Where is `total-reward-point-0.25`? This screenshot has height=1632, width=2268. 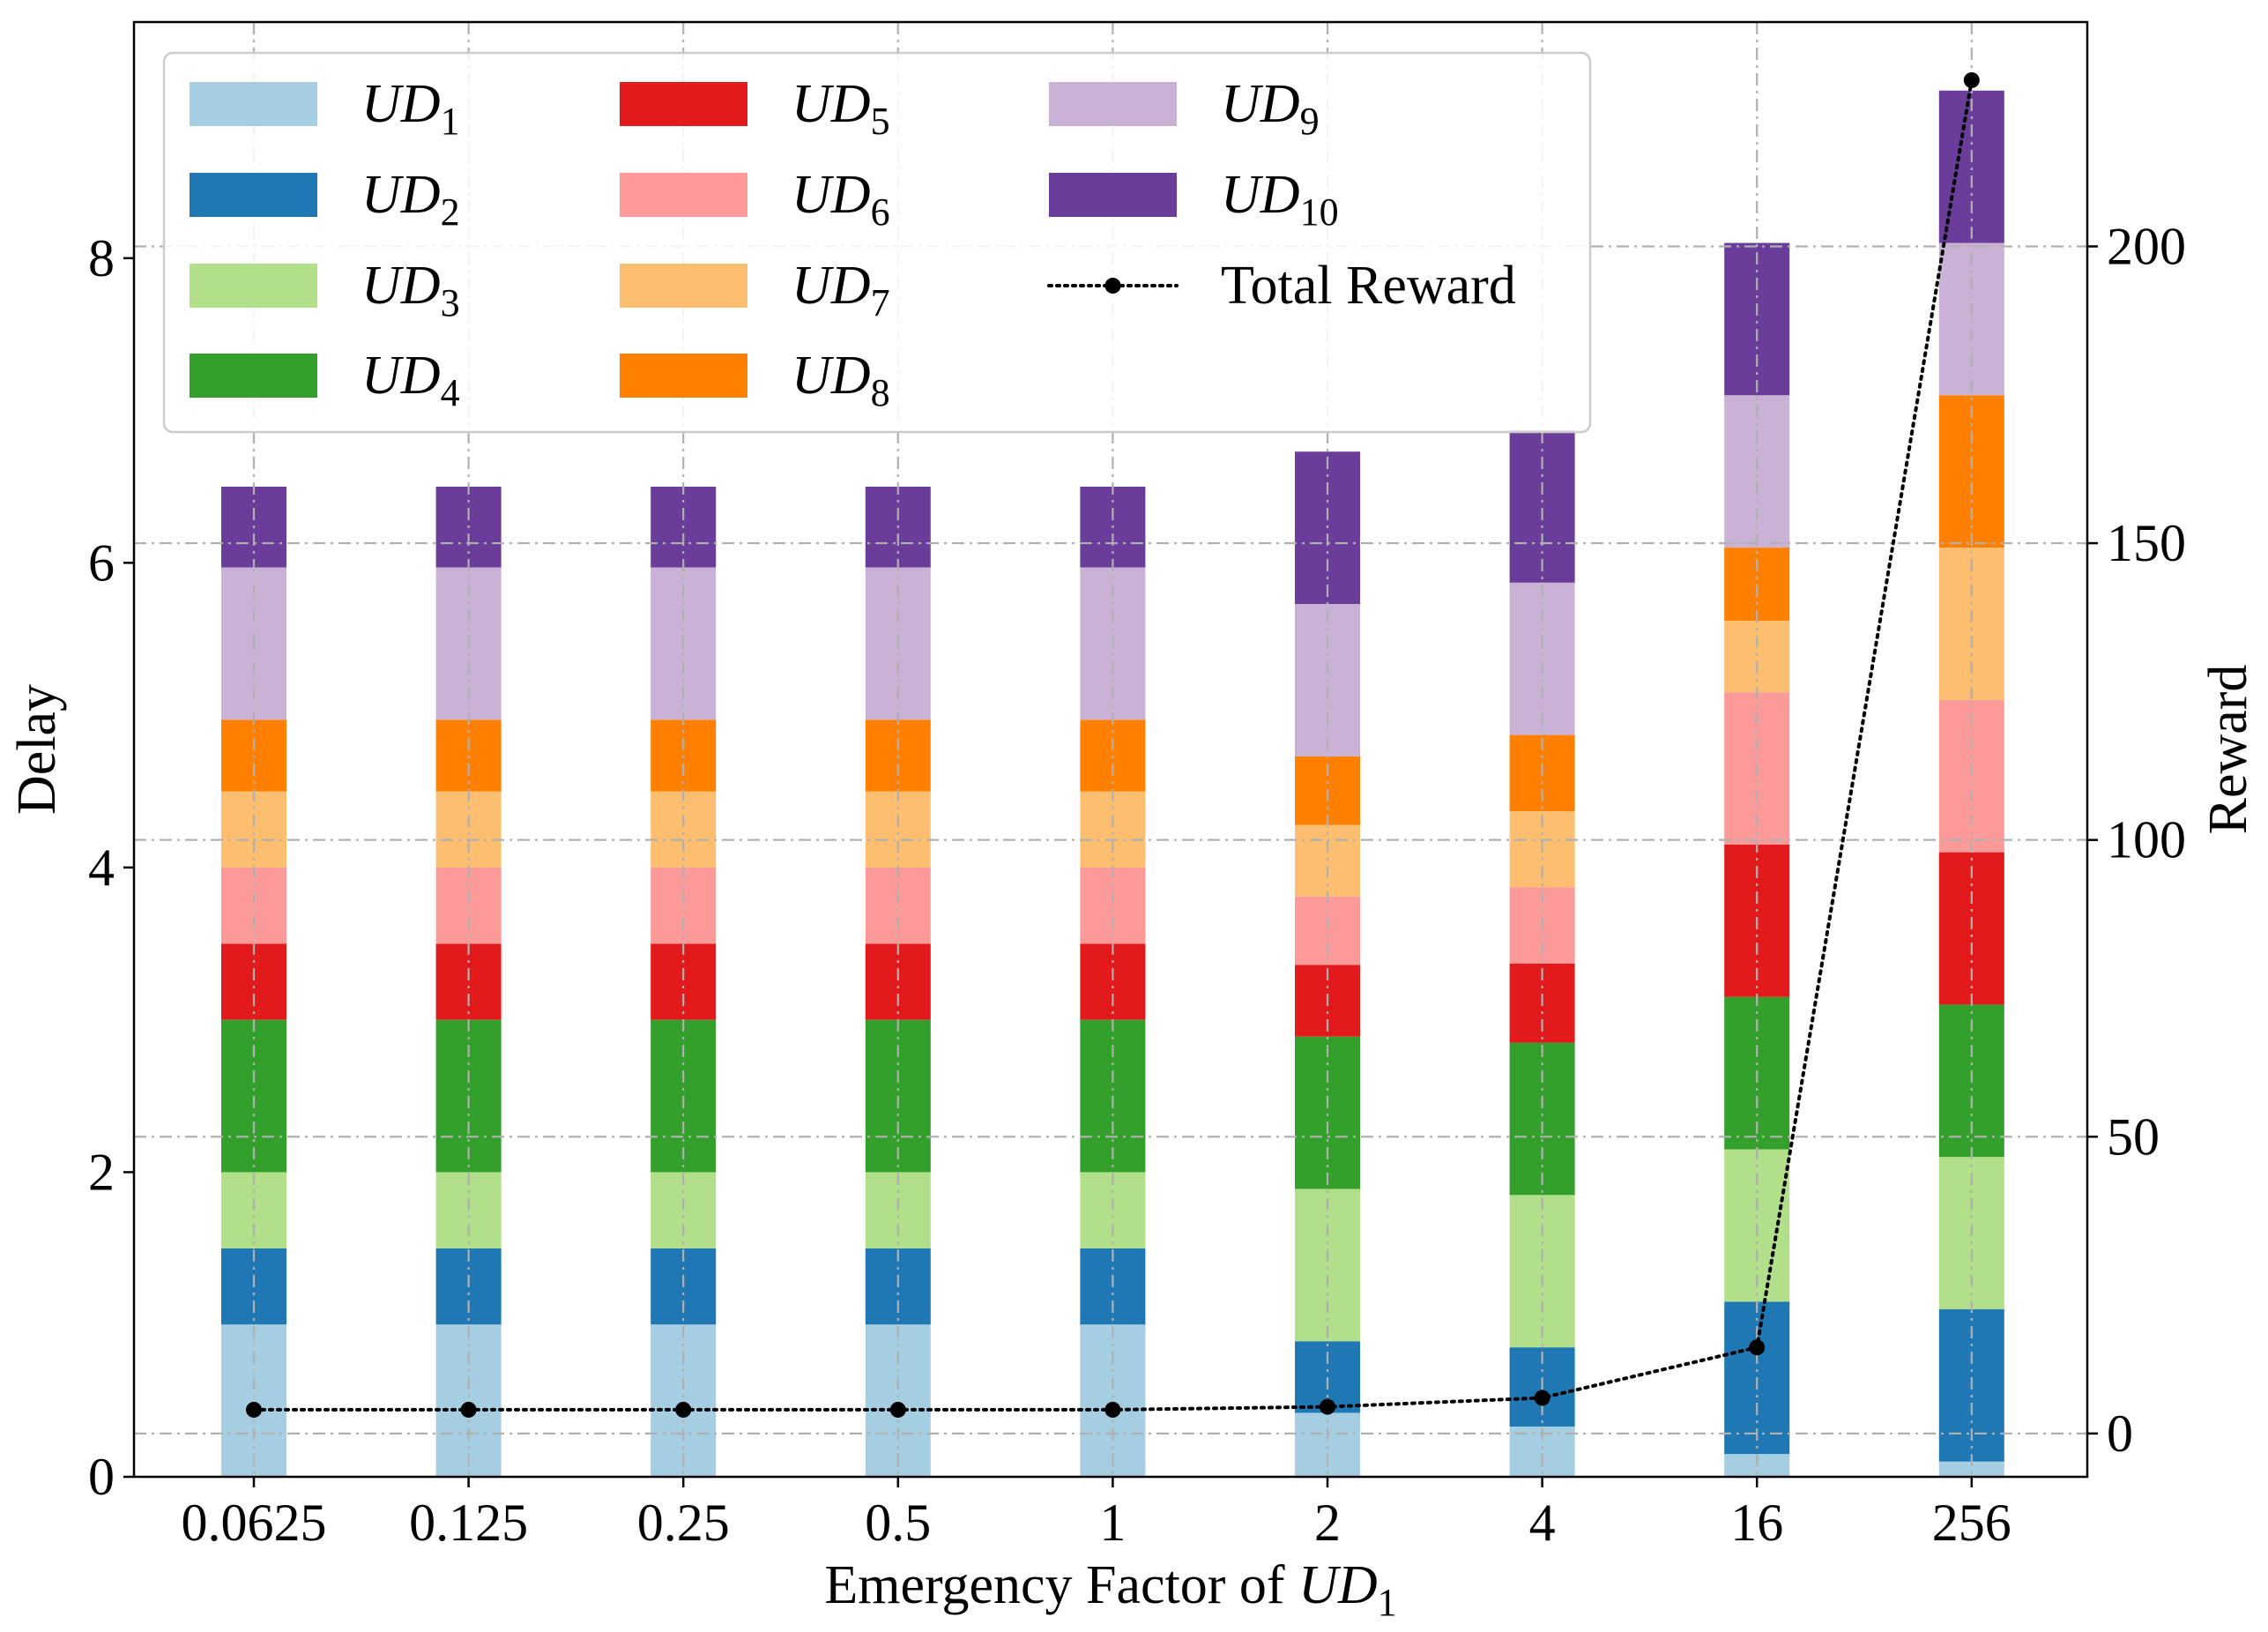
total-reward-point-0.25 is located at coordinates (684, 1409).